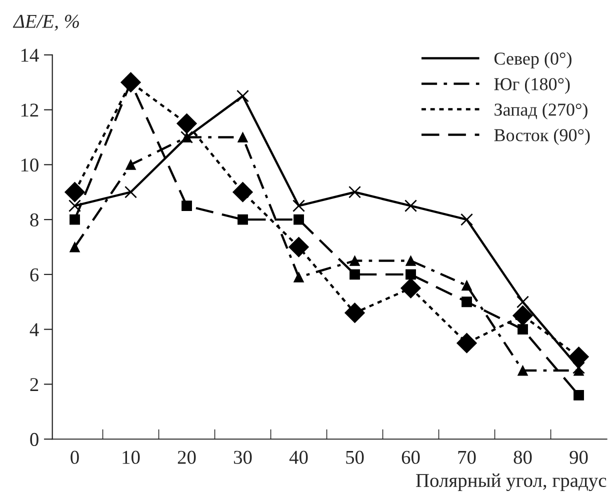 This screenshot has height=499, width=616. What do you see at coordinates (579, 457) in the screenshot?
I see `x-tick-label: 90` at bounding box center [579, 457].